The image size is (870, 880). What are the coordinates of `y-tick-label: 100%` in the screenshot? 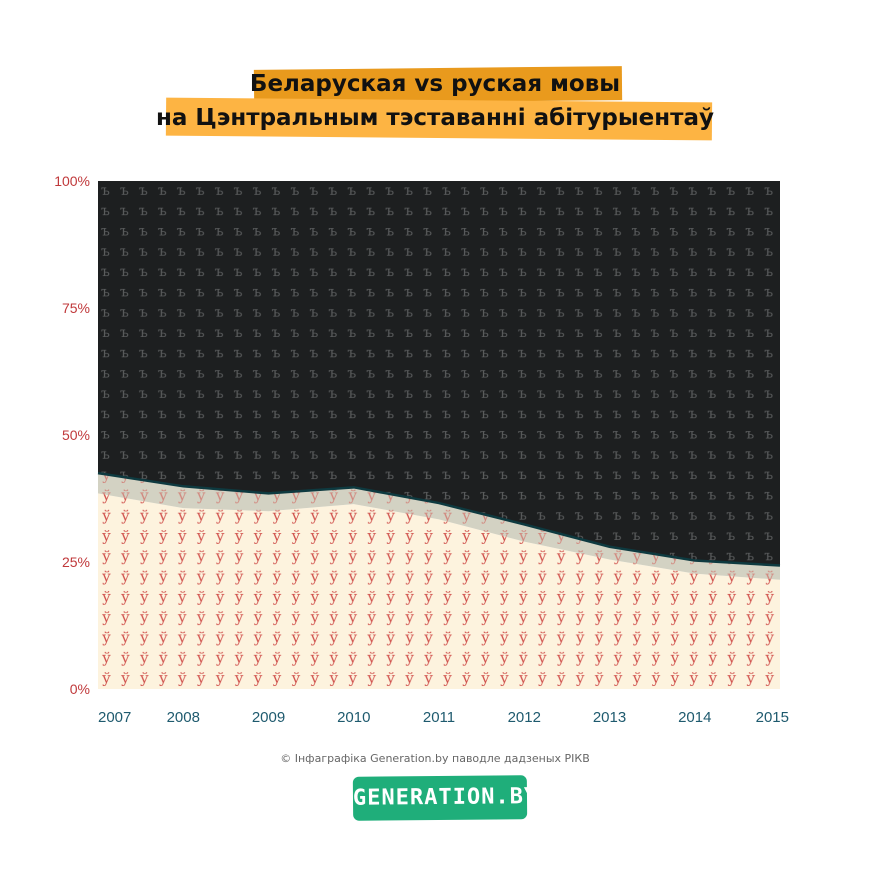 It's located at (72, 181).